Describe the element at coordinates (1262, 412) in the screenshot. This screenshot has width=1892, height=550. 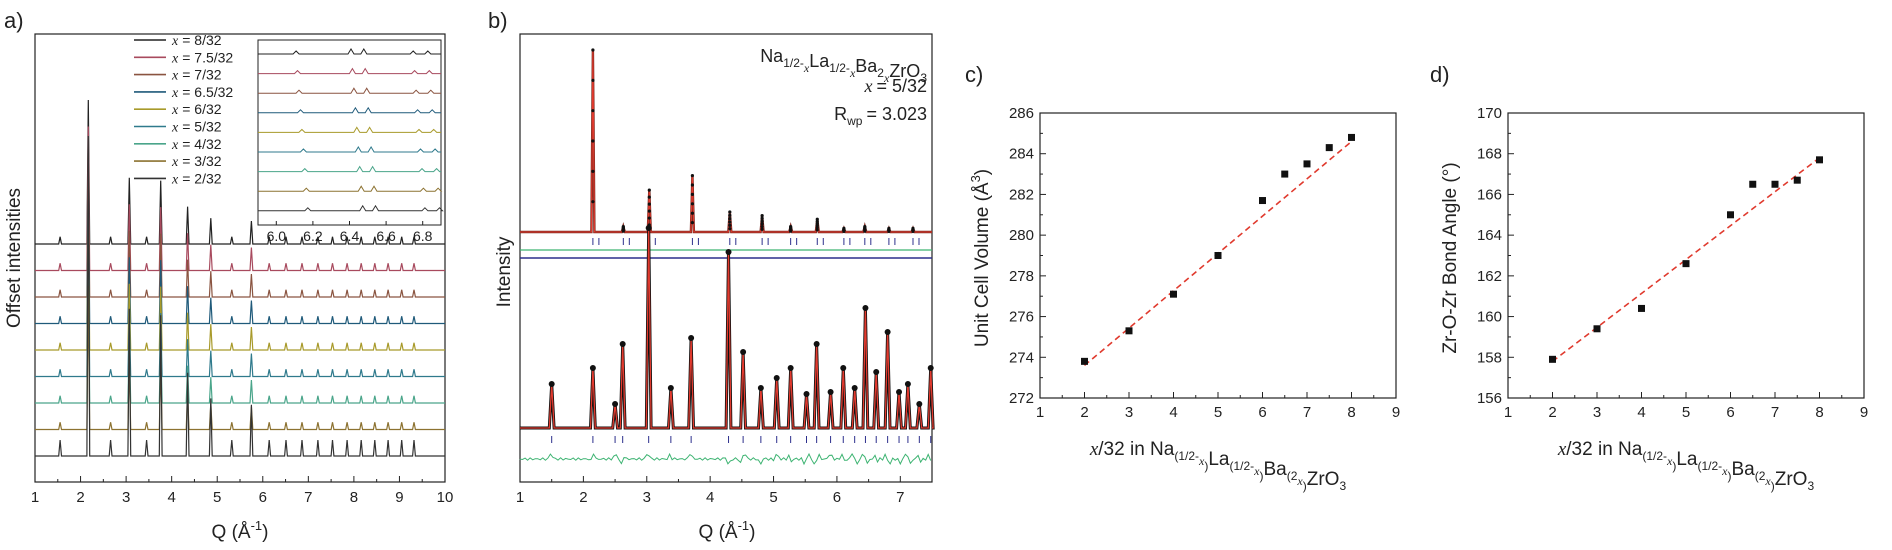
I see `pc-x-tick-label: 6` at that location.